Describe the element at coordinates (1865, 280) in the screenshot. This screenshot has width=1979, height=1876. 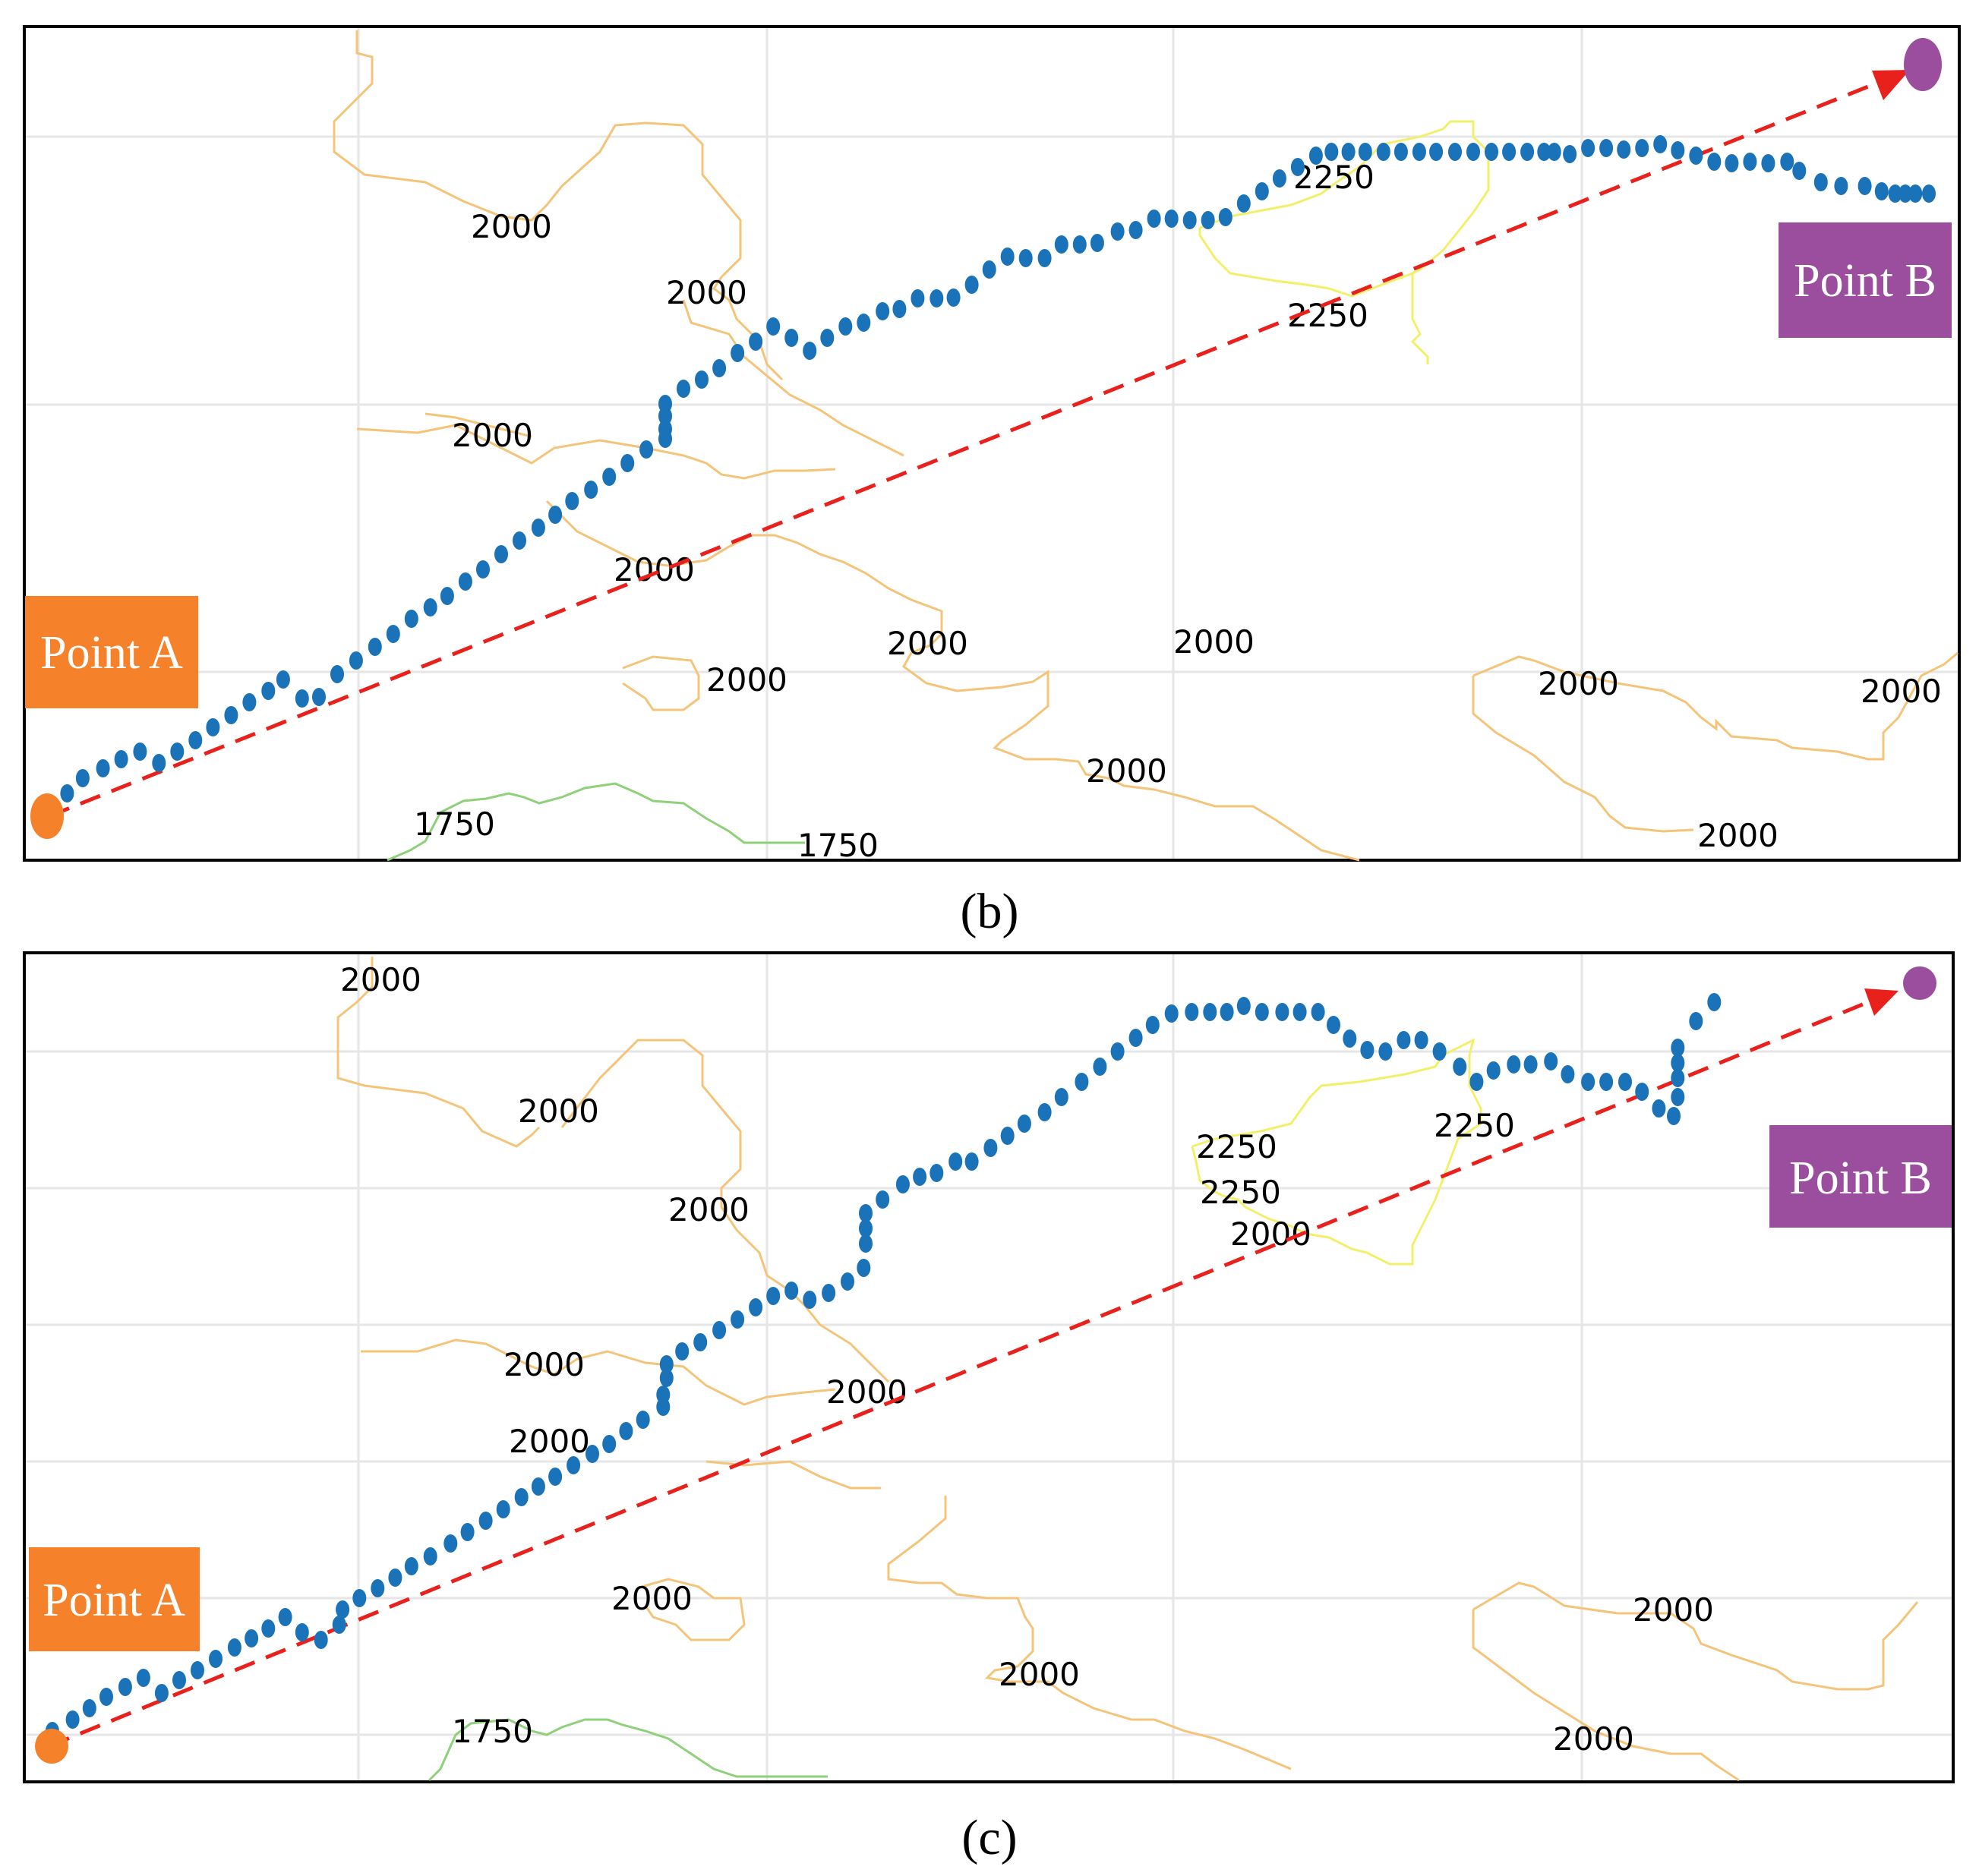
I see `point-b-label-box: Point B` at that location.